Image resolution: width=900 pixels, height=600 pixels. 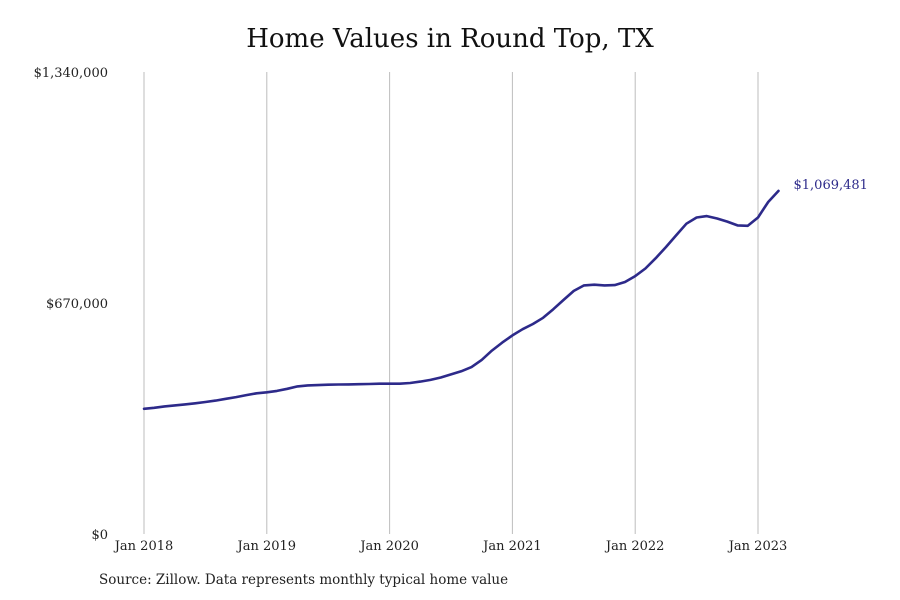 I want to click on x-tick-label: Jan 2022, so click(x=634, y=546).